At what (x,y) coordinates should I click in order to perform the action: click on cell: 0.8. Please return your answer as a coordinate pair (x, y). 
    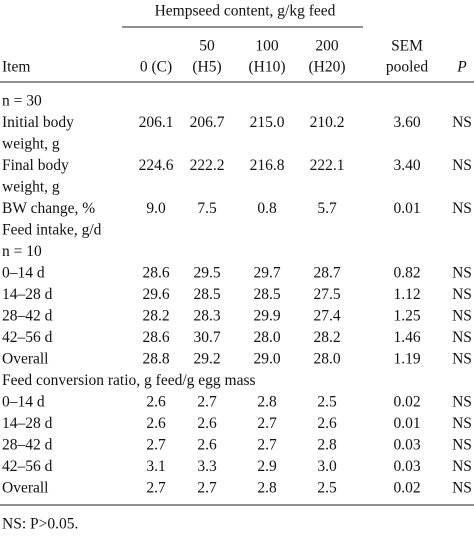
    Looking at the image, I should click on (267, 208).